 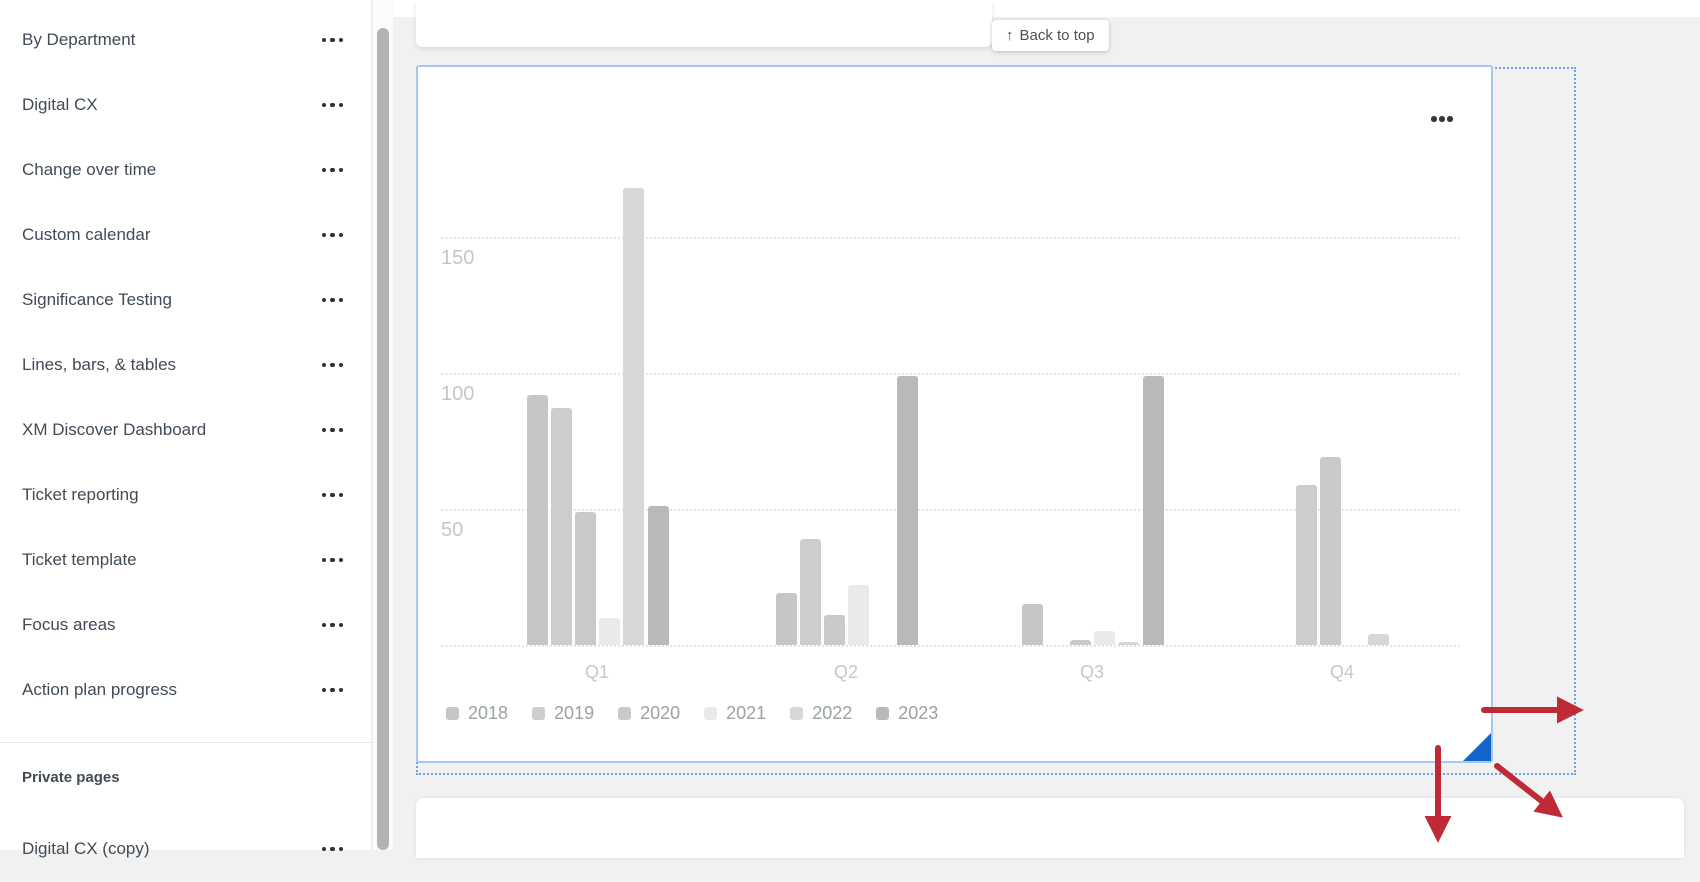 What do you see at coordinates (660, 713) in the screenshot?
I see `legend-label: 2020` at bounding box center [660, 713].